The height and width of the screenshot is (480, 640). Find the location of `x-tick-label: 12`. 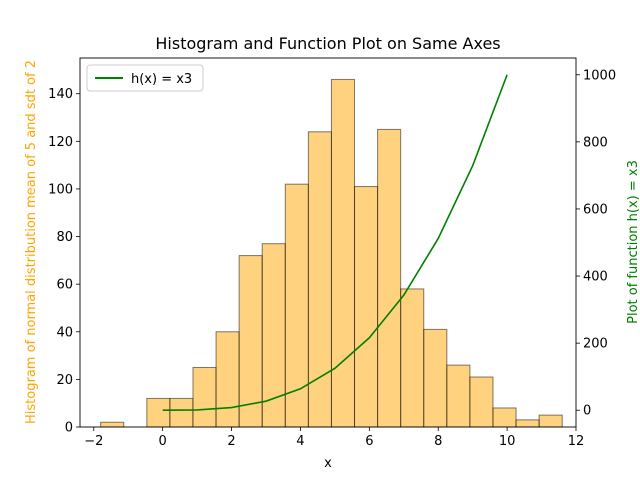

x-tick-label: 12 is located at coordinates (576, 441).